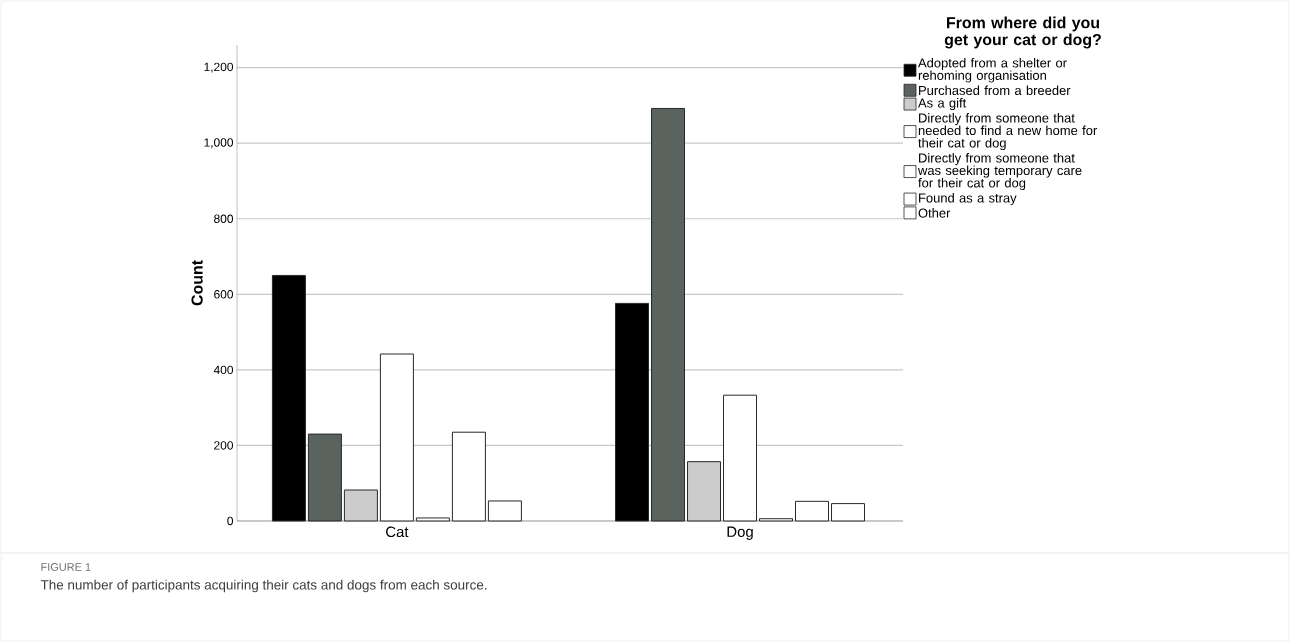 Image resolution: width=1290 pixels, height=642 pixels. I want to click on y-tick-label: 0, so click(230, 521).